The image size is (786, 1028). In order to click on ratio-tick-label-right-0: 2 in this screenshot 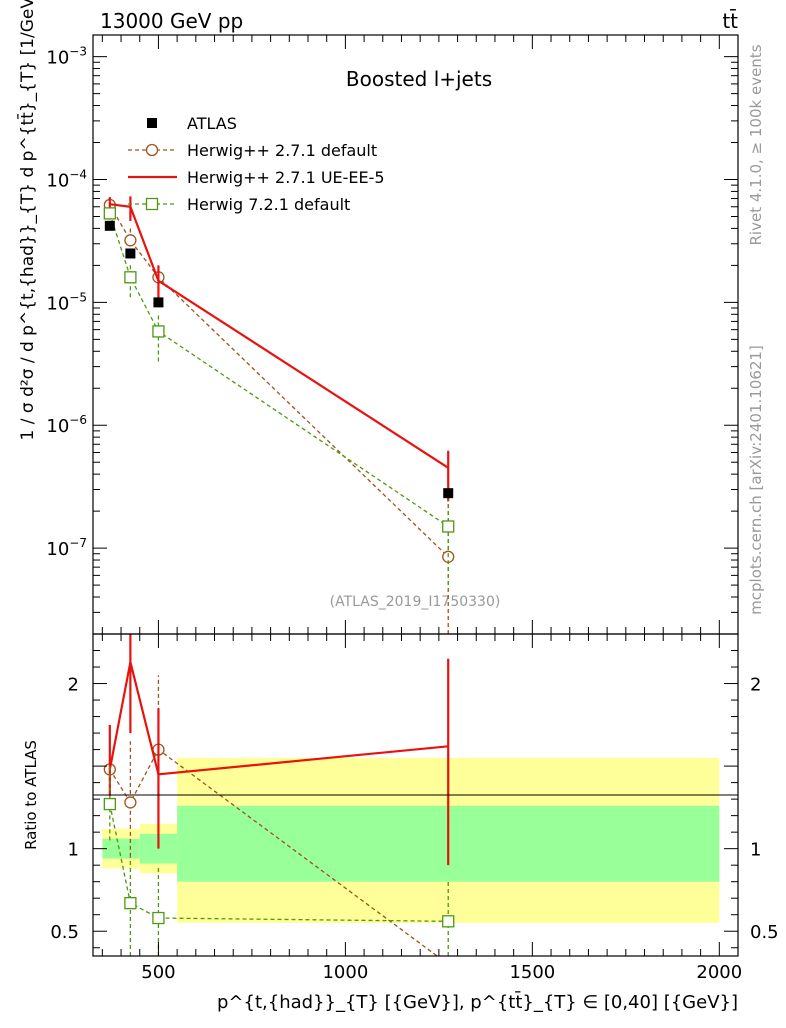, I will do `click(755, 685)`.